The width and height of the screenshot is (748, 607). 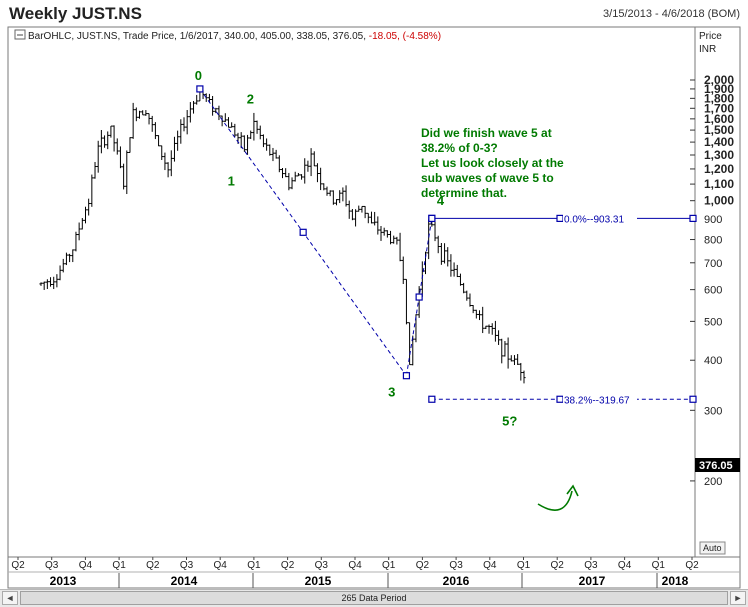 What do you see at coordinates (562, 309) in the screenshot?
I see `fib-levels: 0.0%--903.31 38.2%--319.67` at bounding box center [562, 309].